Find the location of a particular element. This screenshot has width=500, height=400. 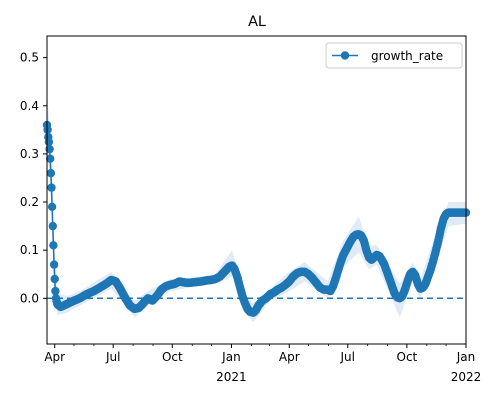

y-tick-label: 0.1 is located at coordinates (29, 250).